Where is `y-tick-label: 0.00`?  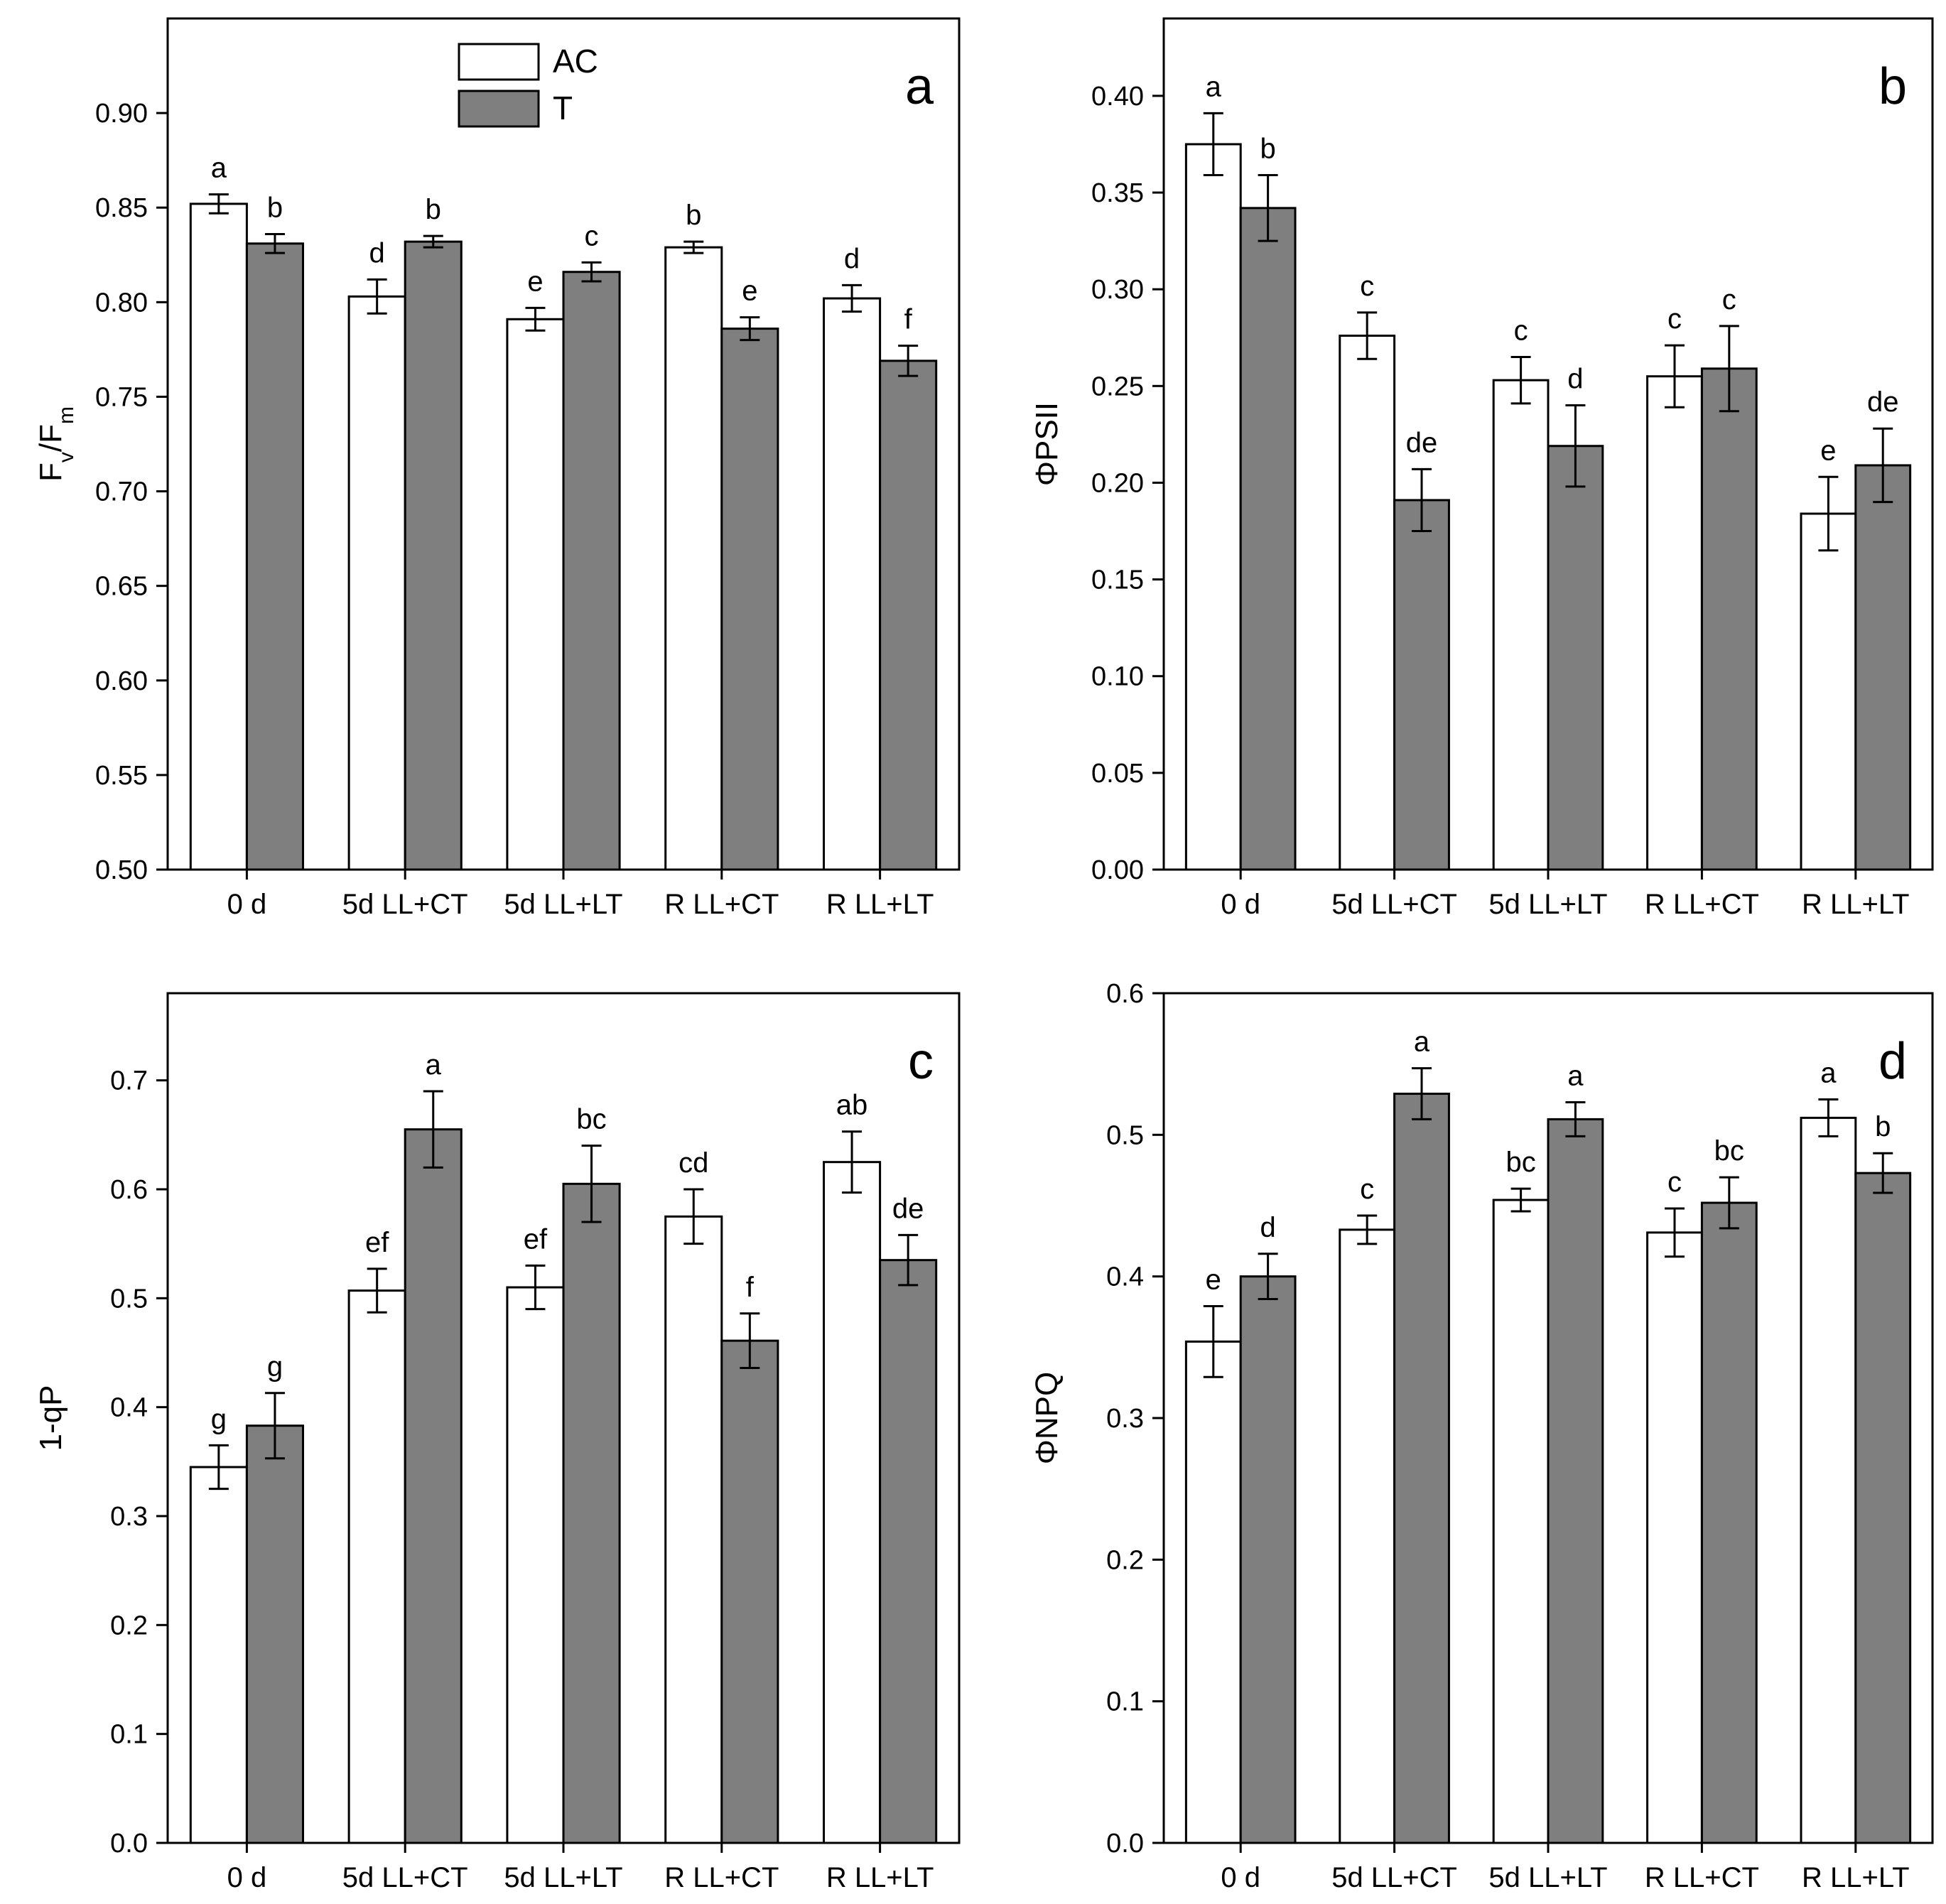 y-tick-label: 0.00 is located at coordinates (1117, 870).